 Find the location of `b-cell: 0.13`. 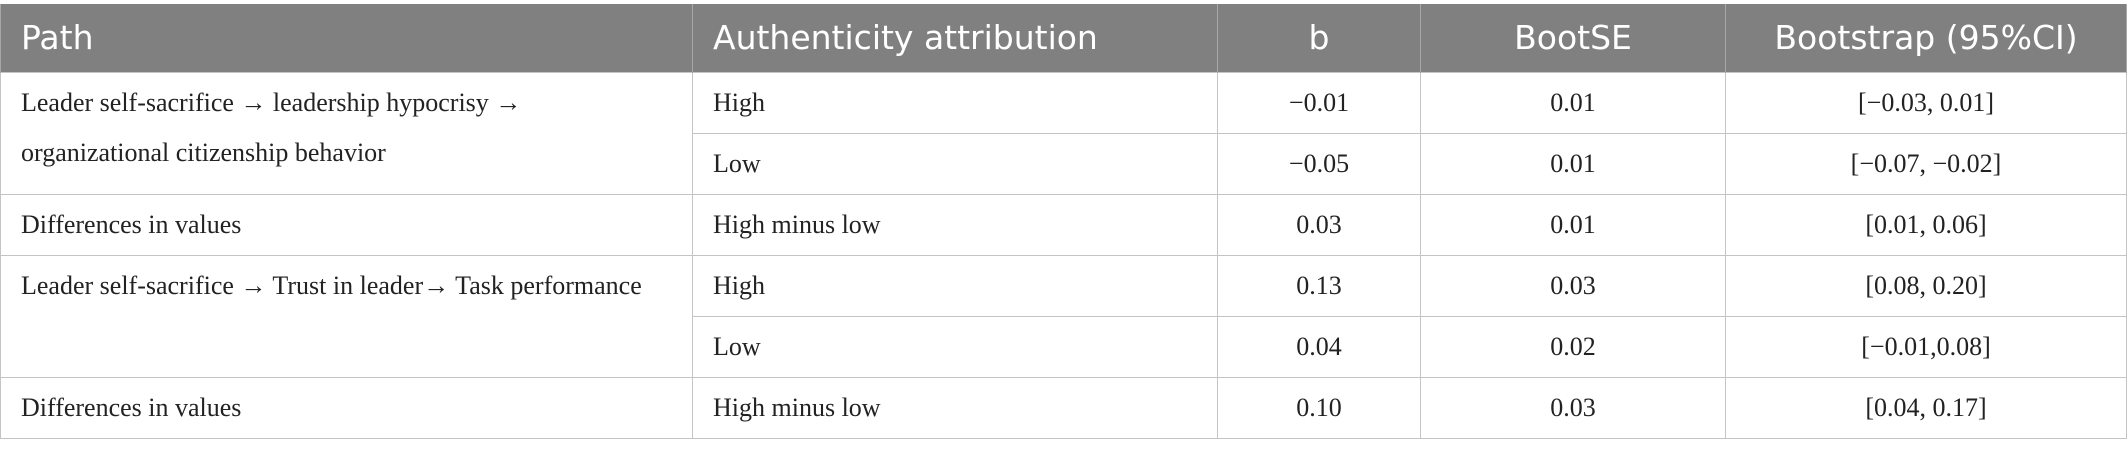

b-cell: 0.13 is located at coordinates (1319, 285).